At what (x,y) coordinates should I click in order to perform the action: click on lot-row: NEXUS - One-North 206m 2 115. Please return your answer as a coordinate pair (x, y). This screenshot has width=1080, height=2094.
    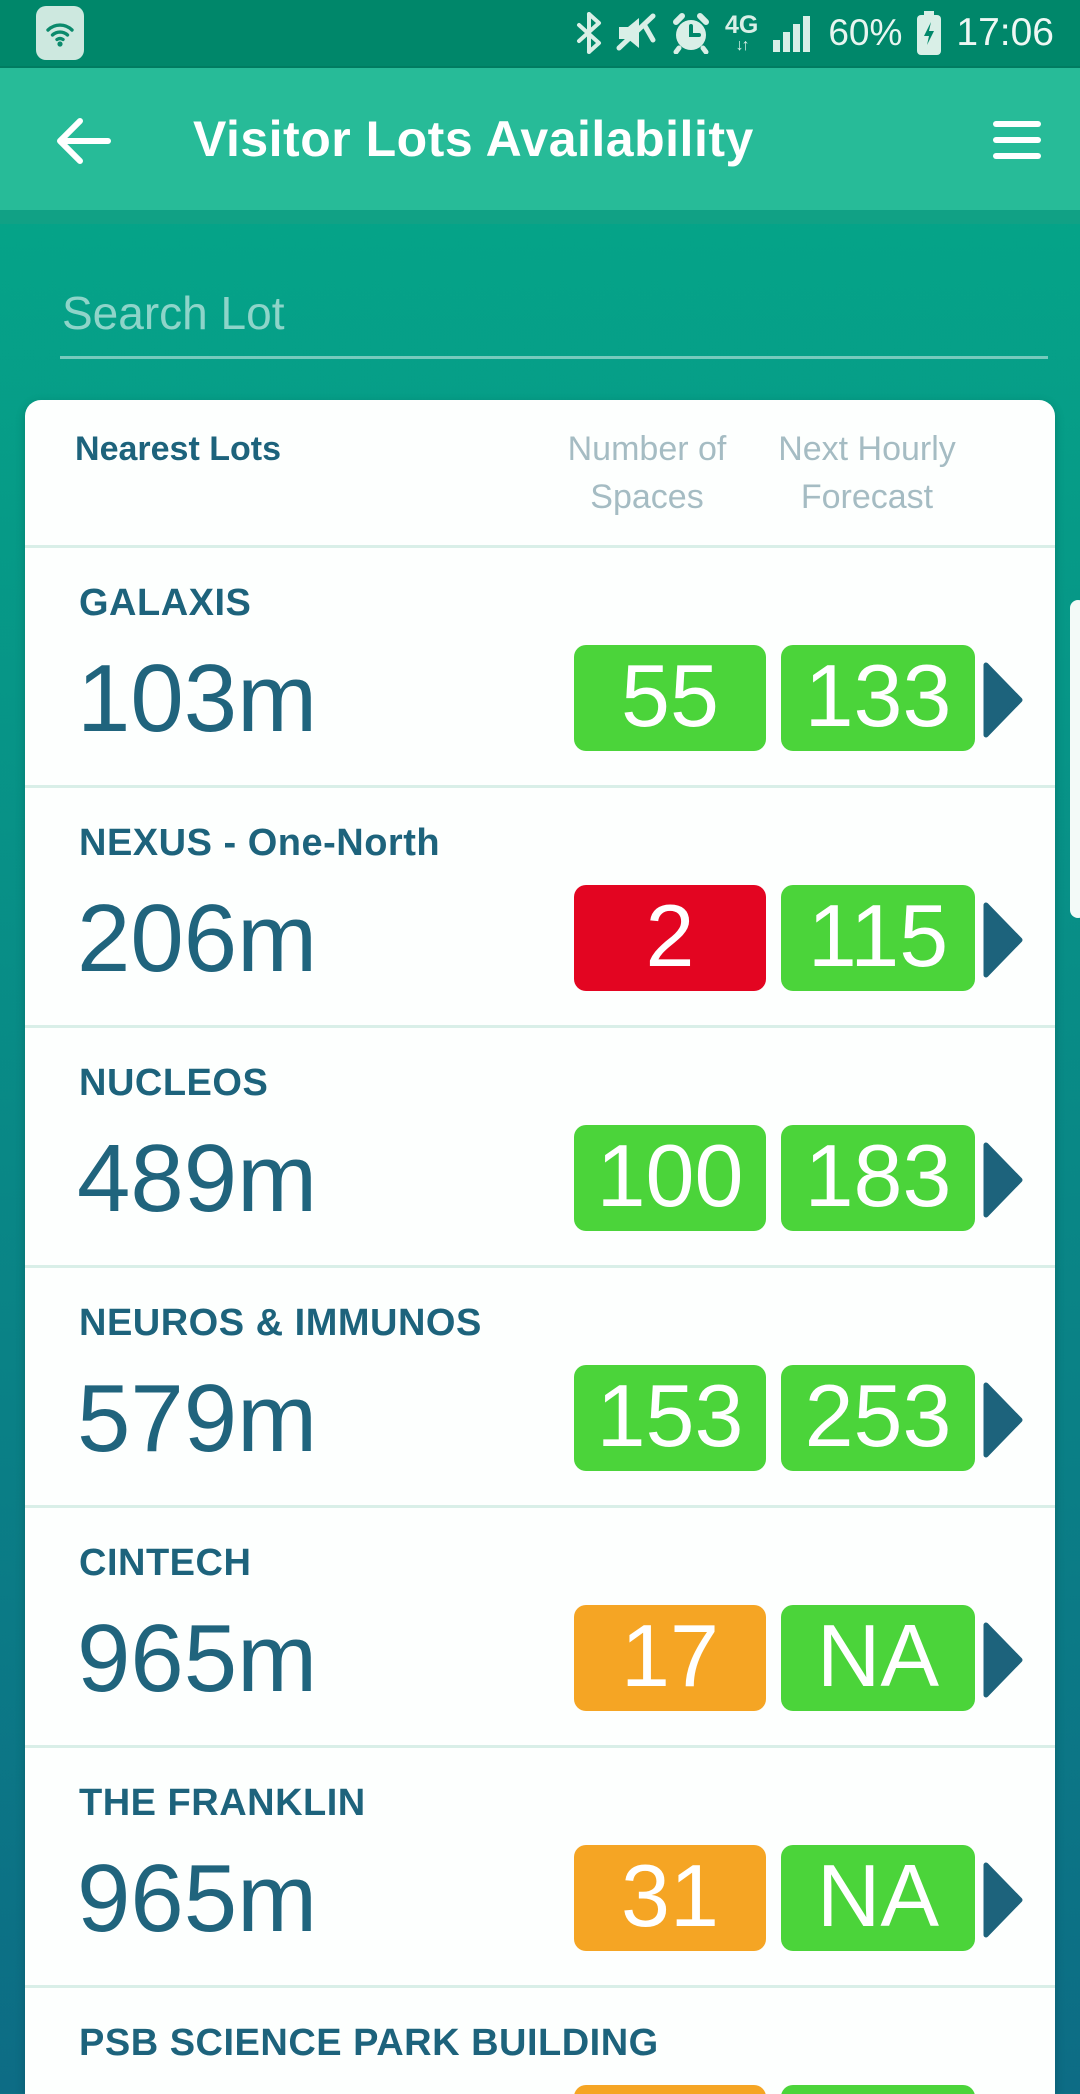
    Looking at the image, I should click on (540, 908).